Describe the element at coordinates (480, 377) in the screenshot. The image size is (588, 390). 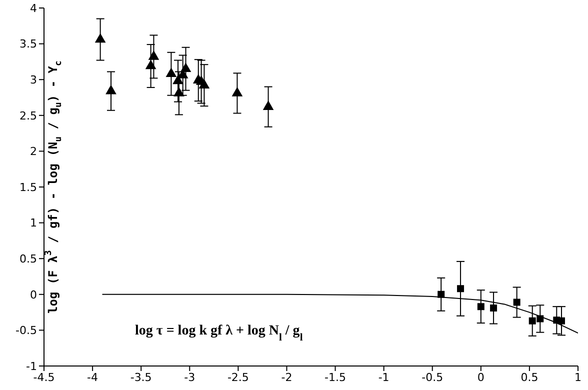
I see `x-tick-label: 0` at that location.